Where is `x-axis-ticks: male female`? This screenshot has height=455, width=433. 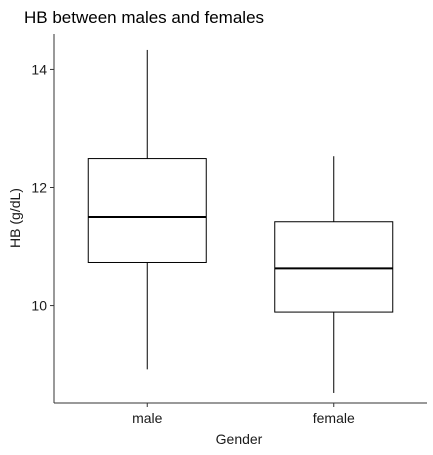 x-axis-ticks: male female is located at coordinates (243, 414).